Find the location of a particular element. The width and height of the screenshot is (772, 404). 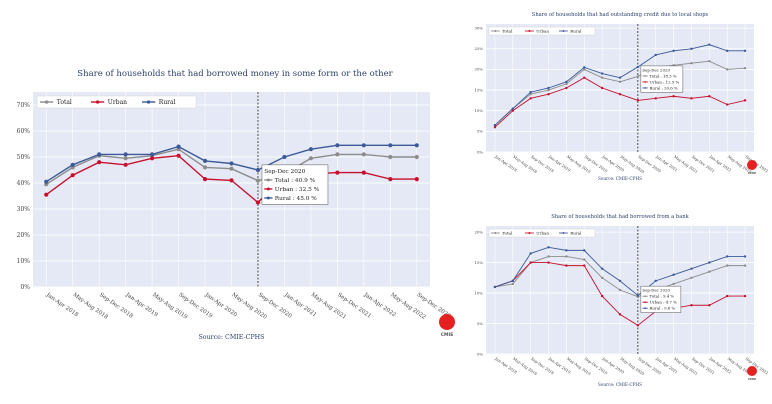

main-annotation-box is located at coordinates (295, 184).